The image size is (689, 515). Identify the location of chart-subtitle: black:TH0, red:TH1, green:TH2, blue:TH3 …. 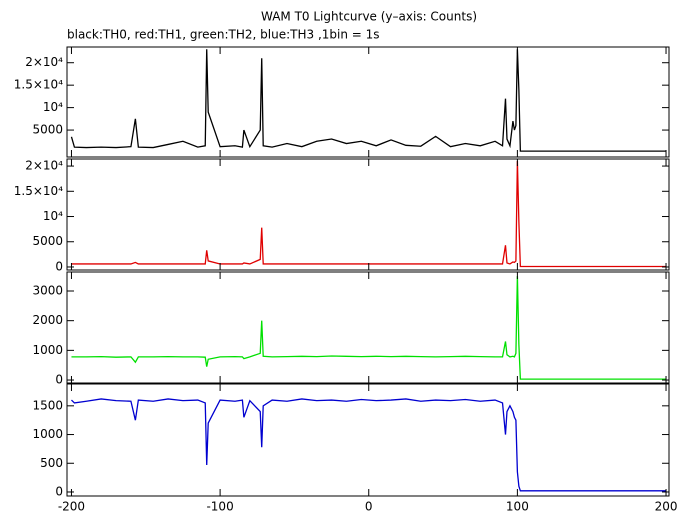
(223, 35).